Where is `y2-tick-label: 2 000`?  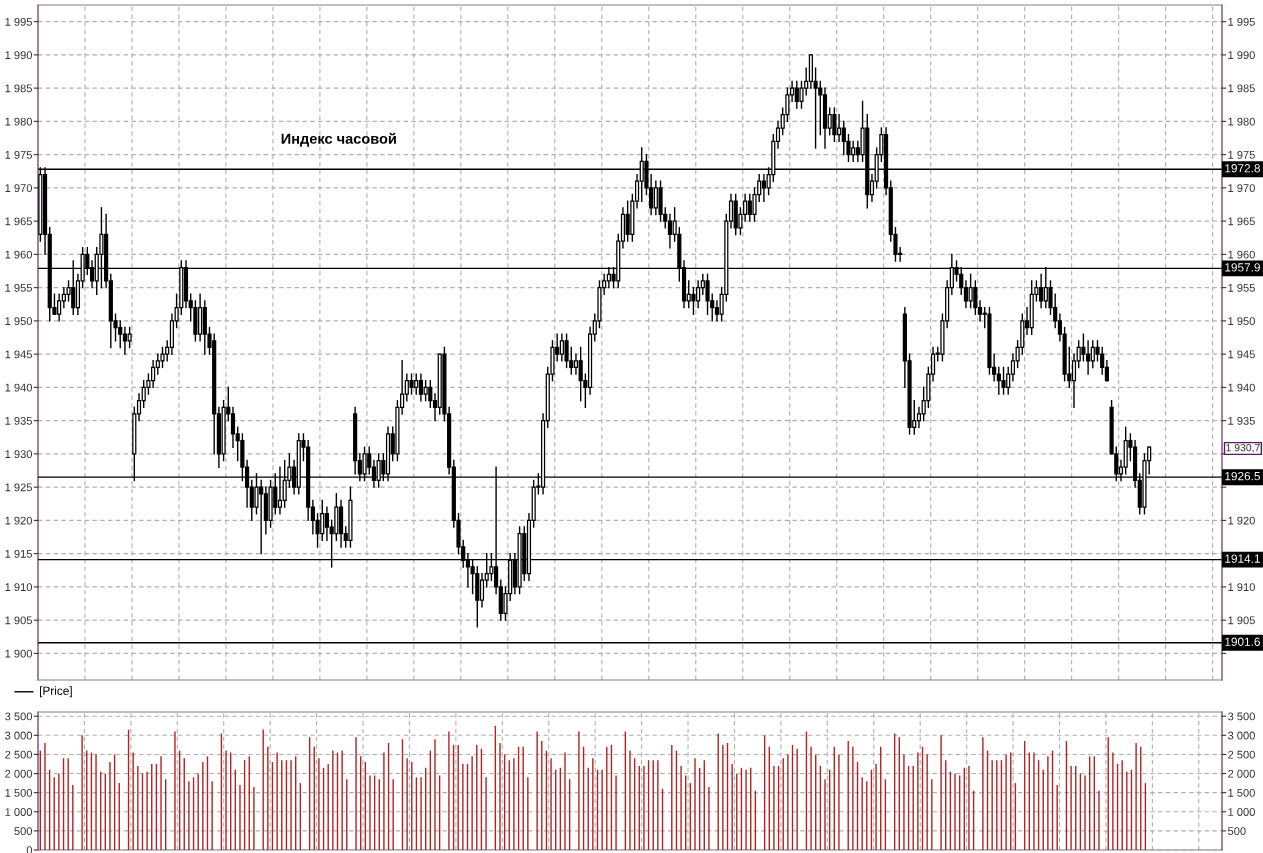
y2-tick-label: 2 000 is located at coordinates (1241, 773).